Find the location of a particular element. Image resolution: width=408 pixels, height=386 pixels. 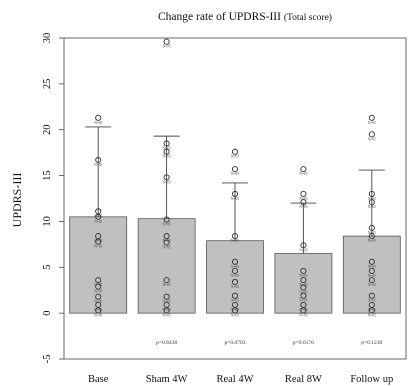

p-value-label: p=0.0703 is located at coordinates (235, 343).